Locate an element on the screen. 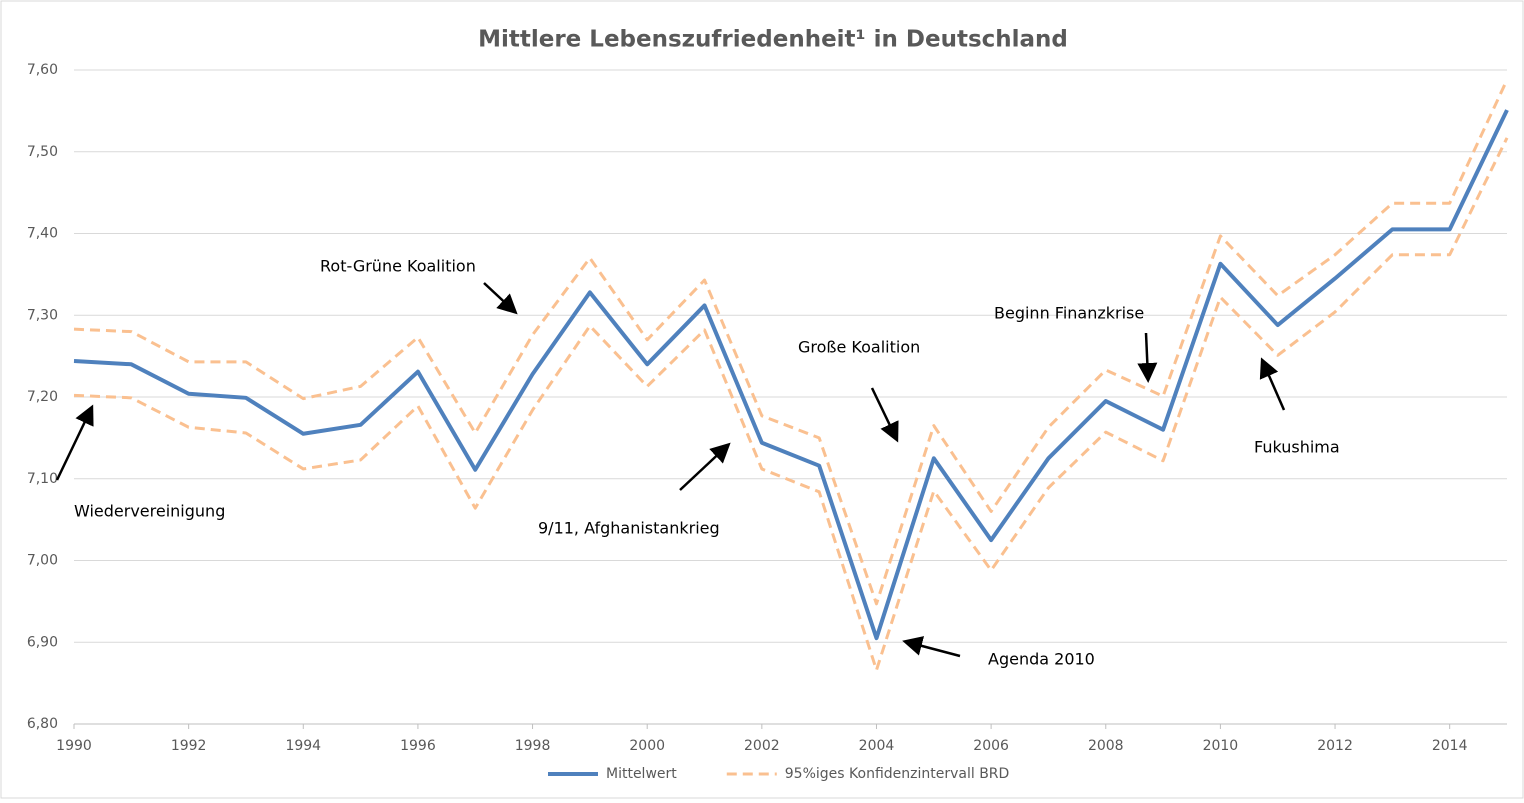 The width and height of the screenshot is (1524, 803). x-tick-label: 1998 is located at coordinates (533, 746).